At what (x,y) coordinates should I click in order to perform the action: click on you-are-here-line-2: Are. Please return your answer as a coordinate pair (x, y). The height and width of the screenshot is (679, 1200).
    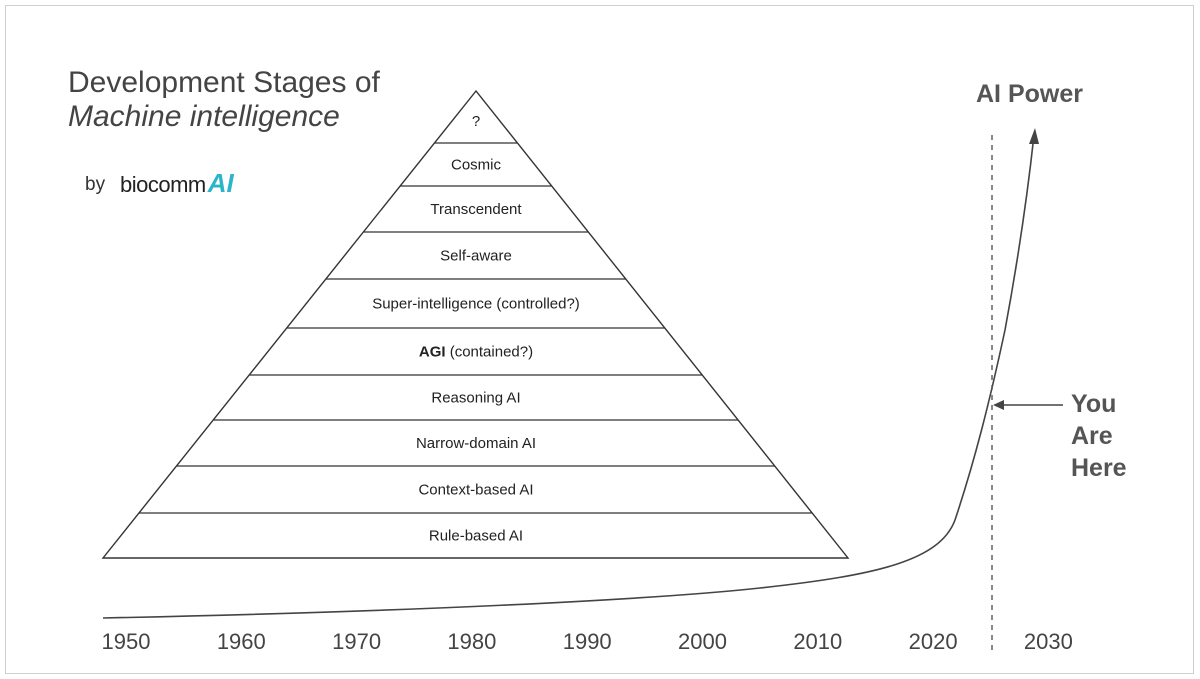
    Looking at the image, I should click on (1092, 436).